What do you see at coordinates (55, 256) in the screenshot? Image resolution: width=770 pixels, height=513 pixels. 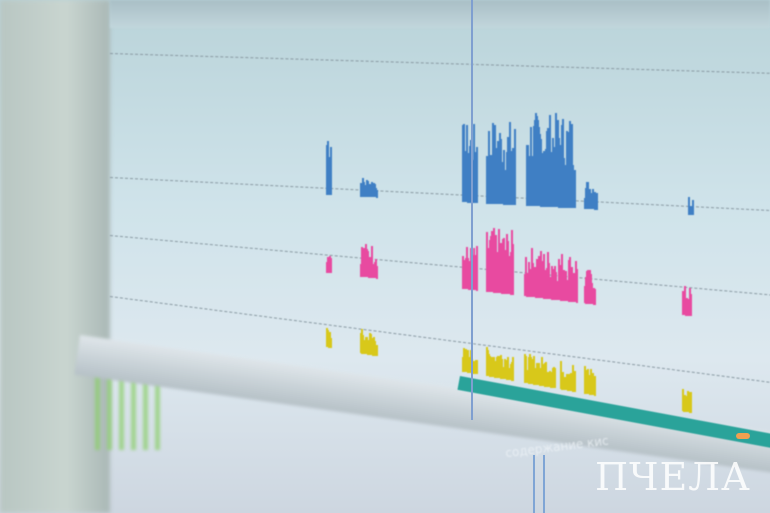 I see `left-panel` at bounding box center [55, 256].